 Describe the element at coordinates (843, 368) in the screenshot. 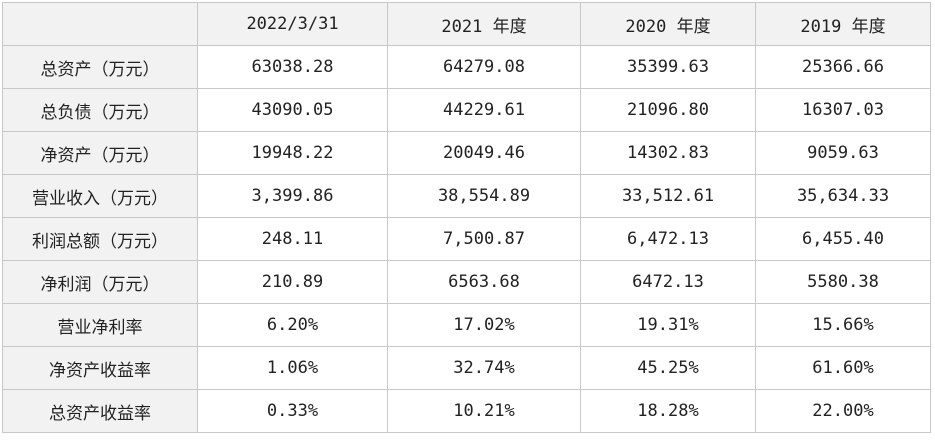

I see `table-cell: 61.60%` at that location.